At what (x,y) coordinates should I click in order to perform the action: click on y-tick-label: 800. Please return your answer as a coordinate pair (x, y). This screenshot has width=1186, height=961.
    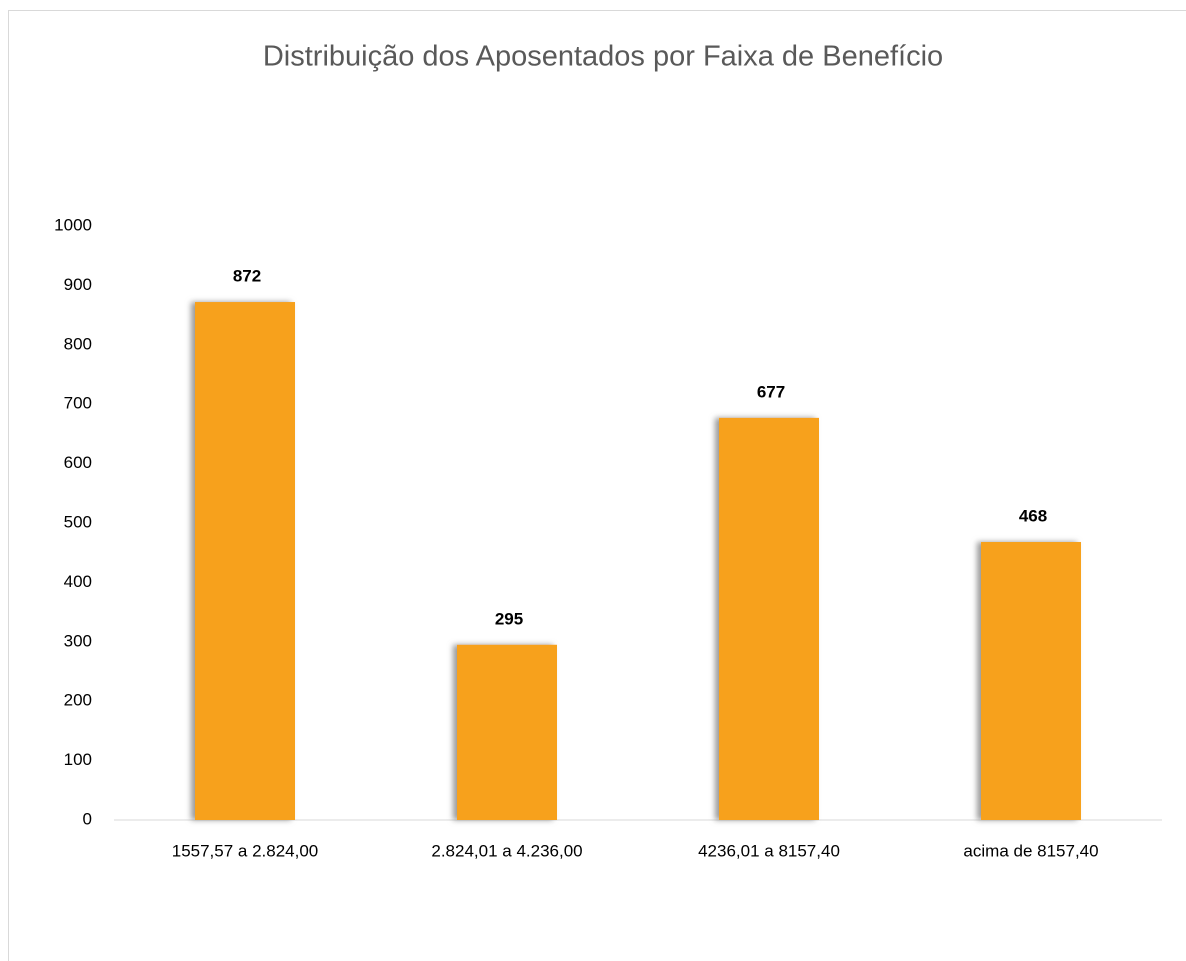
    Looking at the image, I should click on (78, 343).